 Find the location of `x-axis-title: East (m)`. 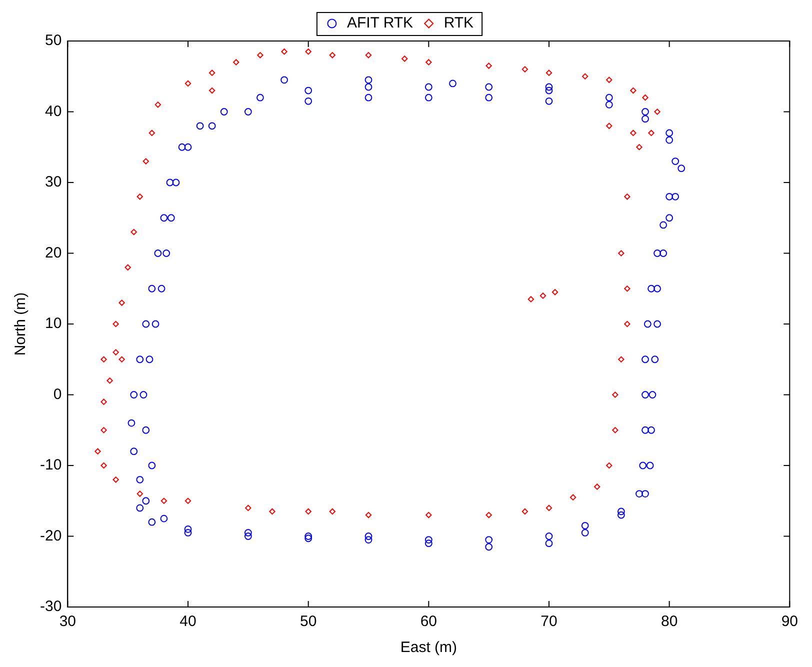

x-axis-title: East (m) is located at coordinates (429, 647).